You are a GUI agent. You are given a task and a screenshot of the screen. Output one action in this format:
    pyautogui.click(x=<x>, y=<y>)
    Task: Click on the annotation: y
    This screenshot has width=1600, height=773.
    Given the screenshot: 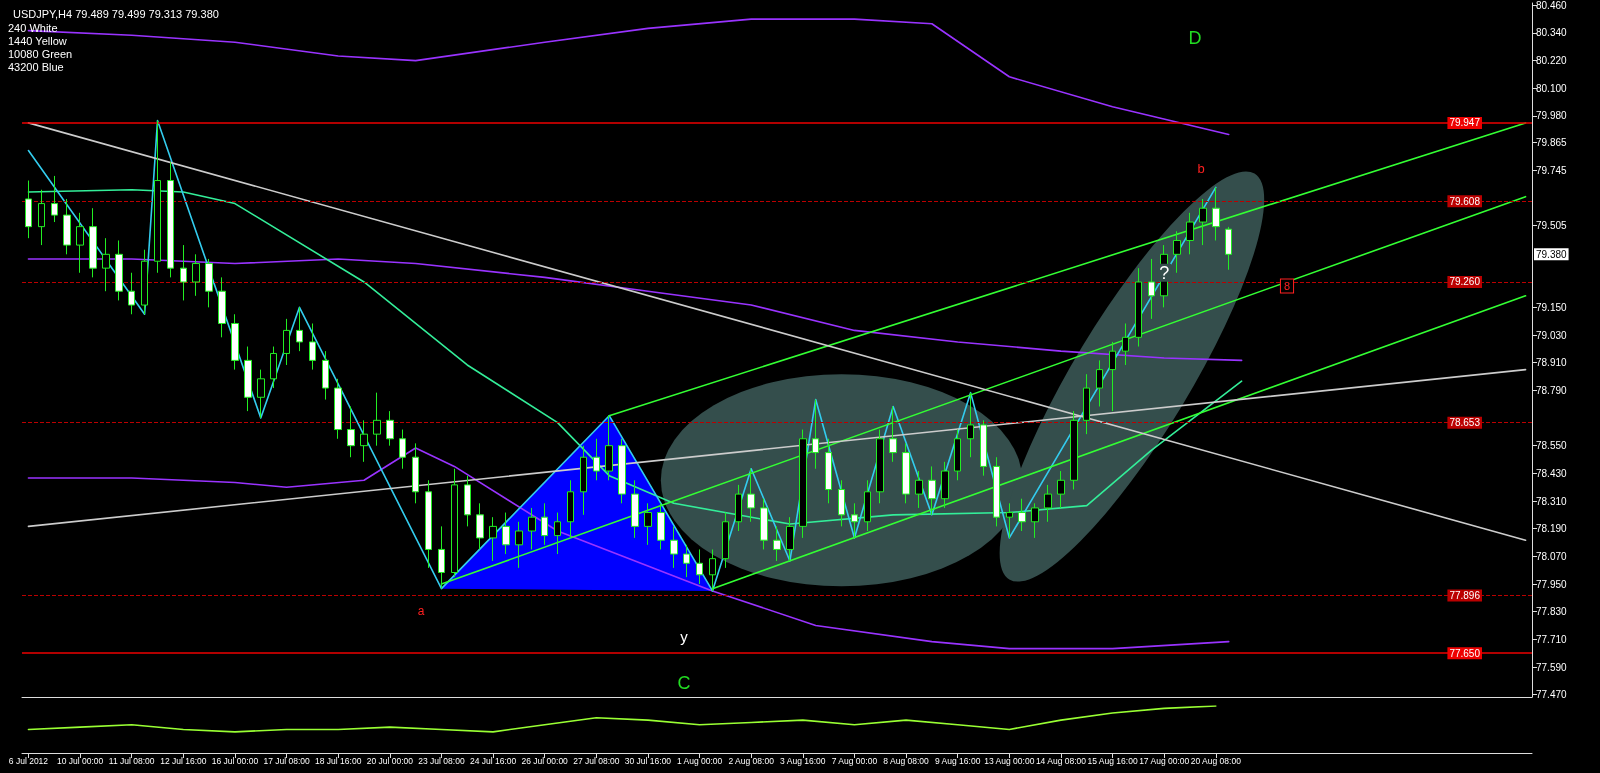 What is the action you would take?
    pyautogui.click(x=684, y=636)
    